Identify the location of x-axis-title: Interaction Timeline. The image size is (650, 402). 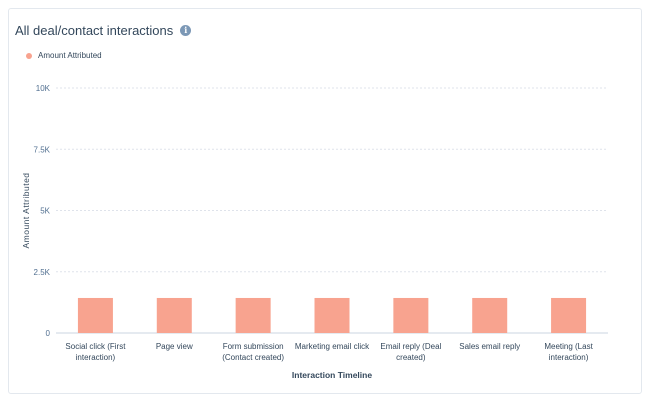
(332, 375).